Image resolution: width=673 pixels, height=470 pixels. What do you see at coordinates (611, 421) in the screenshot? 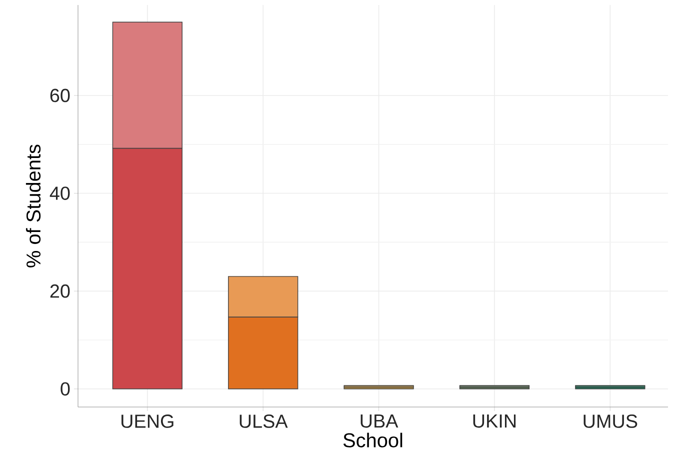
I see `x-tick-label: UMUS` at bounding box center [611, 421].